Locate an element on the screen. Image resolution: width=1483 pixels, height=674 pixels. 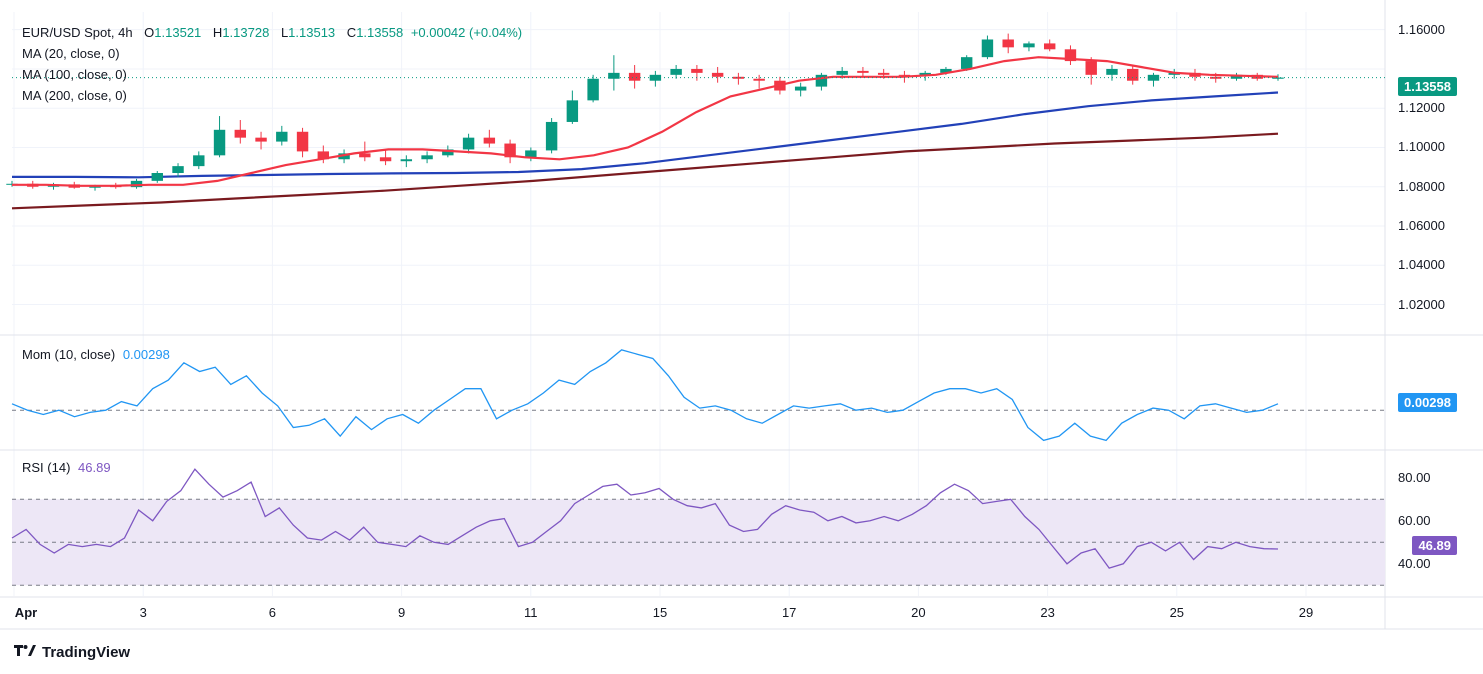
momentum-value: 0.00298 is located at coordinates (146, 354).